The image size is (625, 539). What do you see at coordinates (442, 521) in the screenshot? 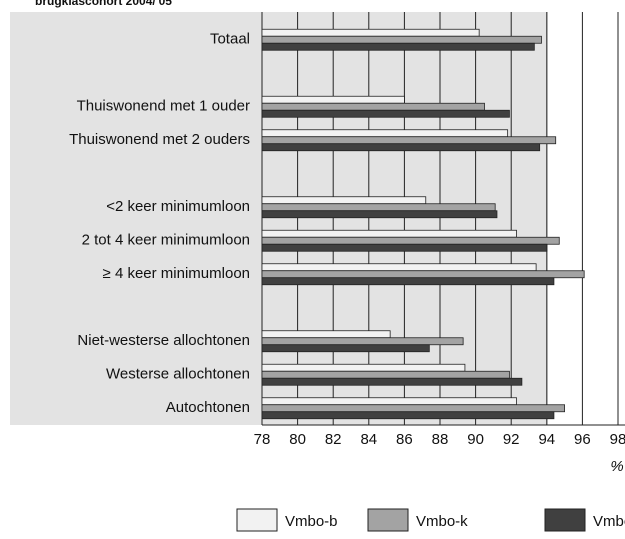
I see `legend-label: Vmbo-k` at bounding box center [442, 521].